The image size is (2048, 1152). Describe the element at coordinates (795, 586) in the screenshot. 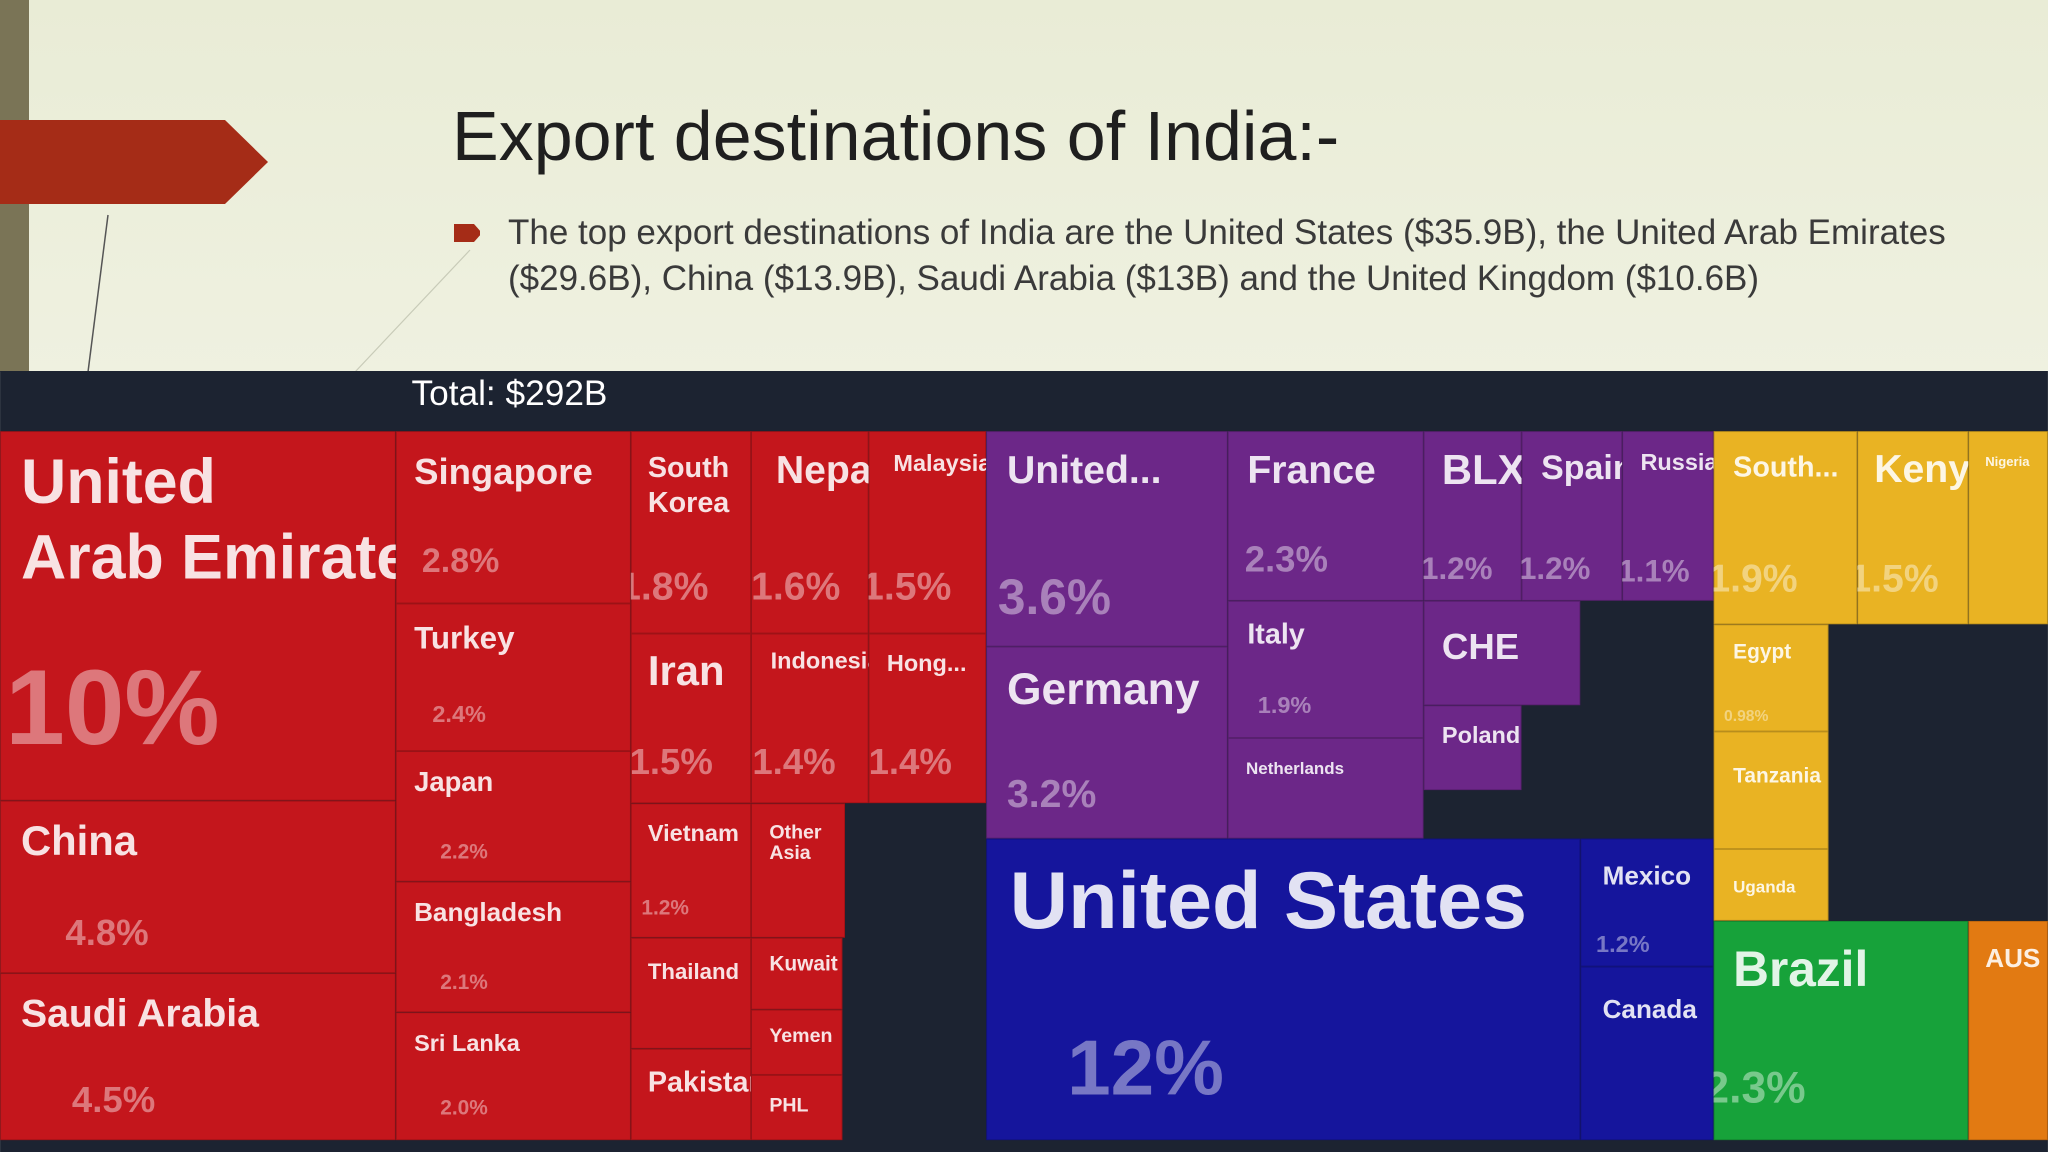

I see `tile-value-label: 1.6%` at that location.